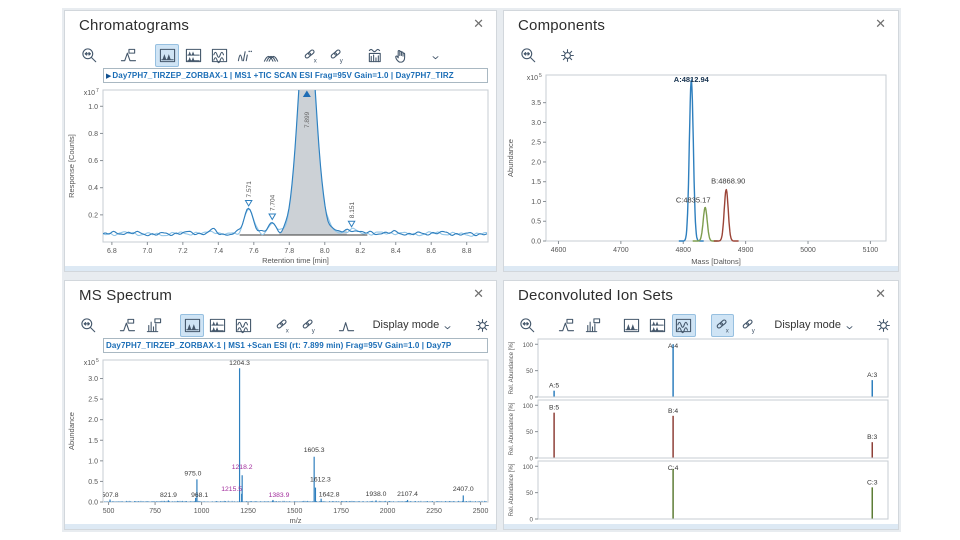 The image size is (960, 540). What do you see at coordinates (93, 482) in the screenshot?
I see `svg-text: 0.5` at bounding box center [93, 482].